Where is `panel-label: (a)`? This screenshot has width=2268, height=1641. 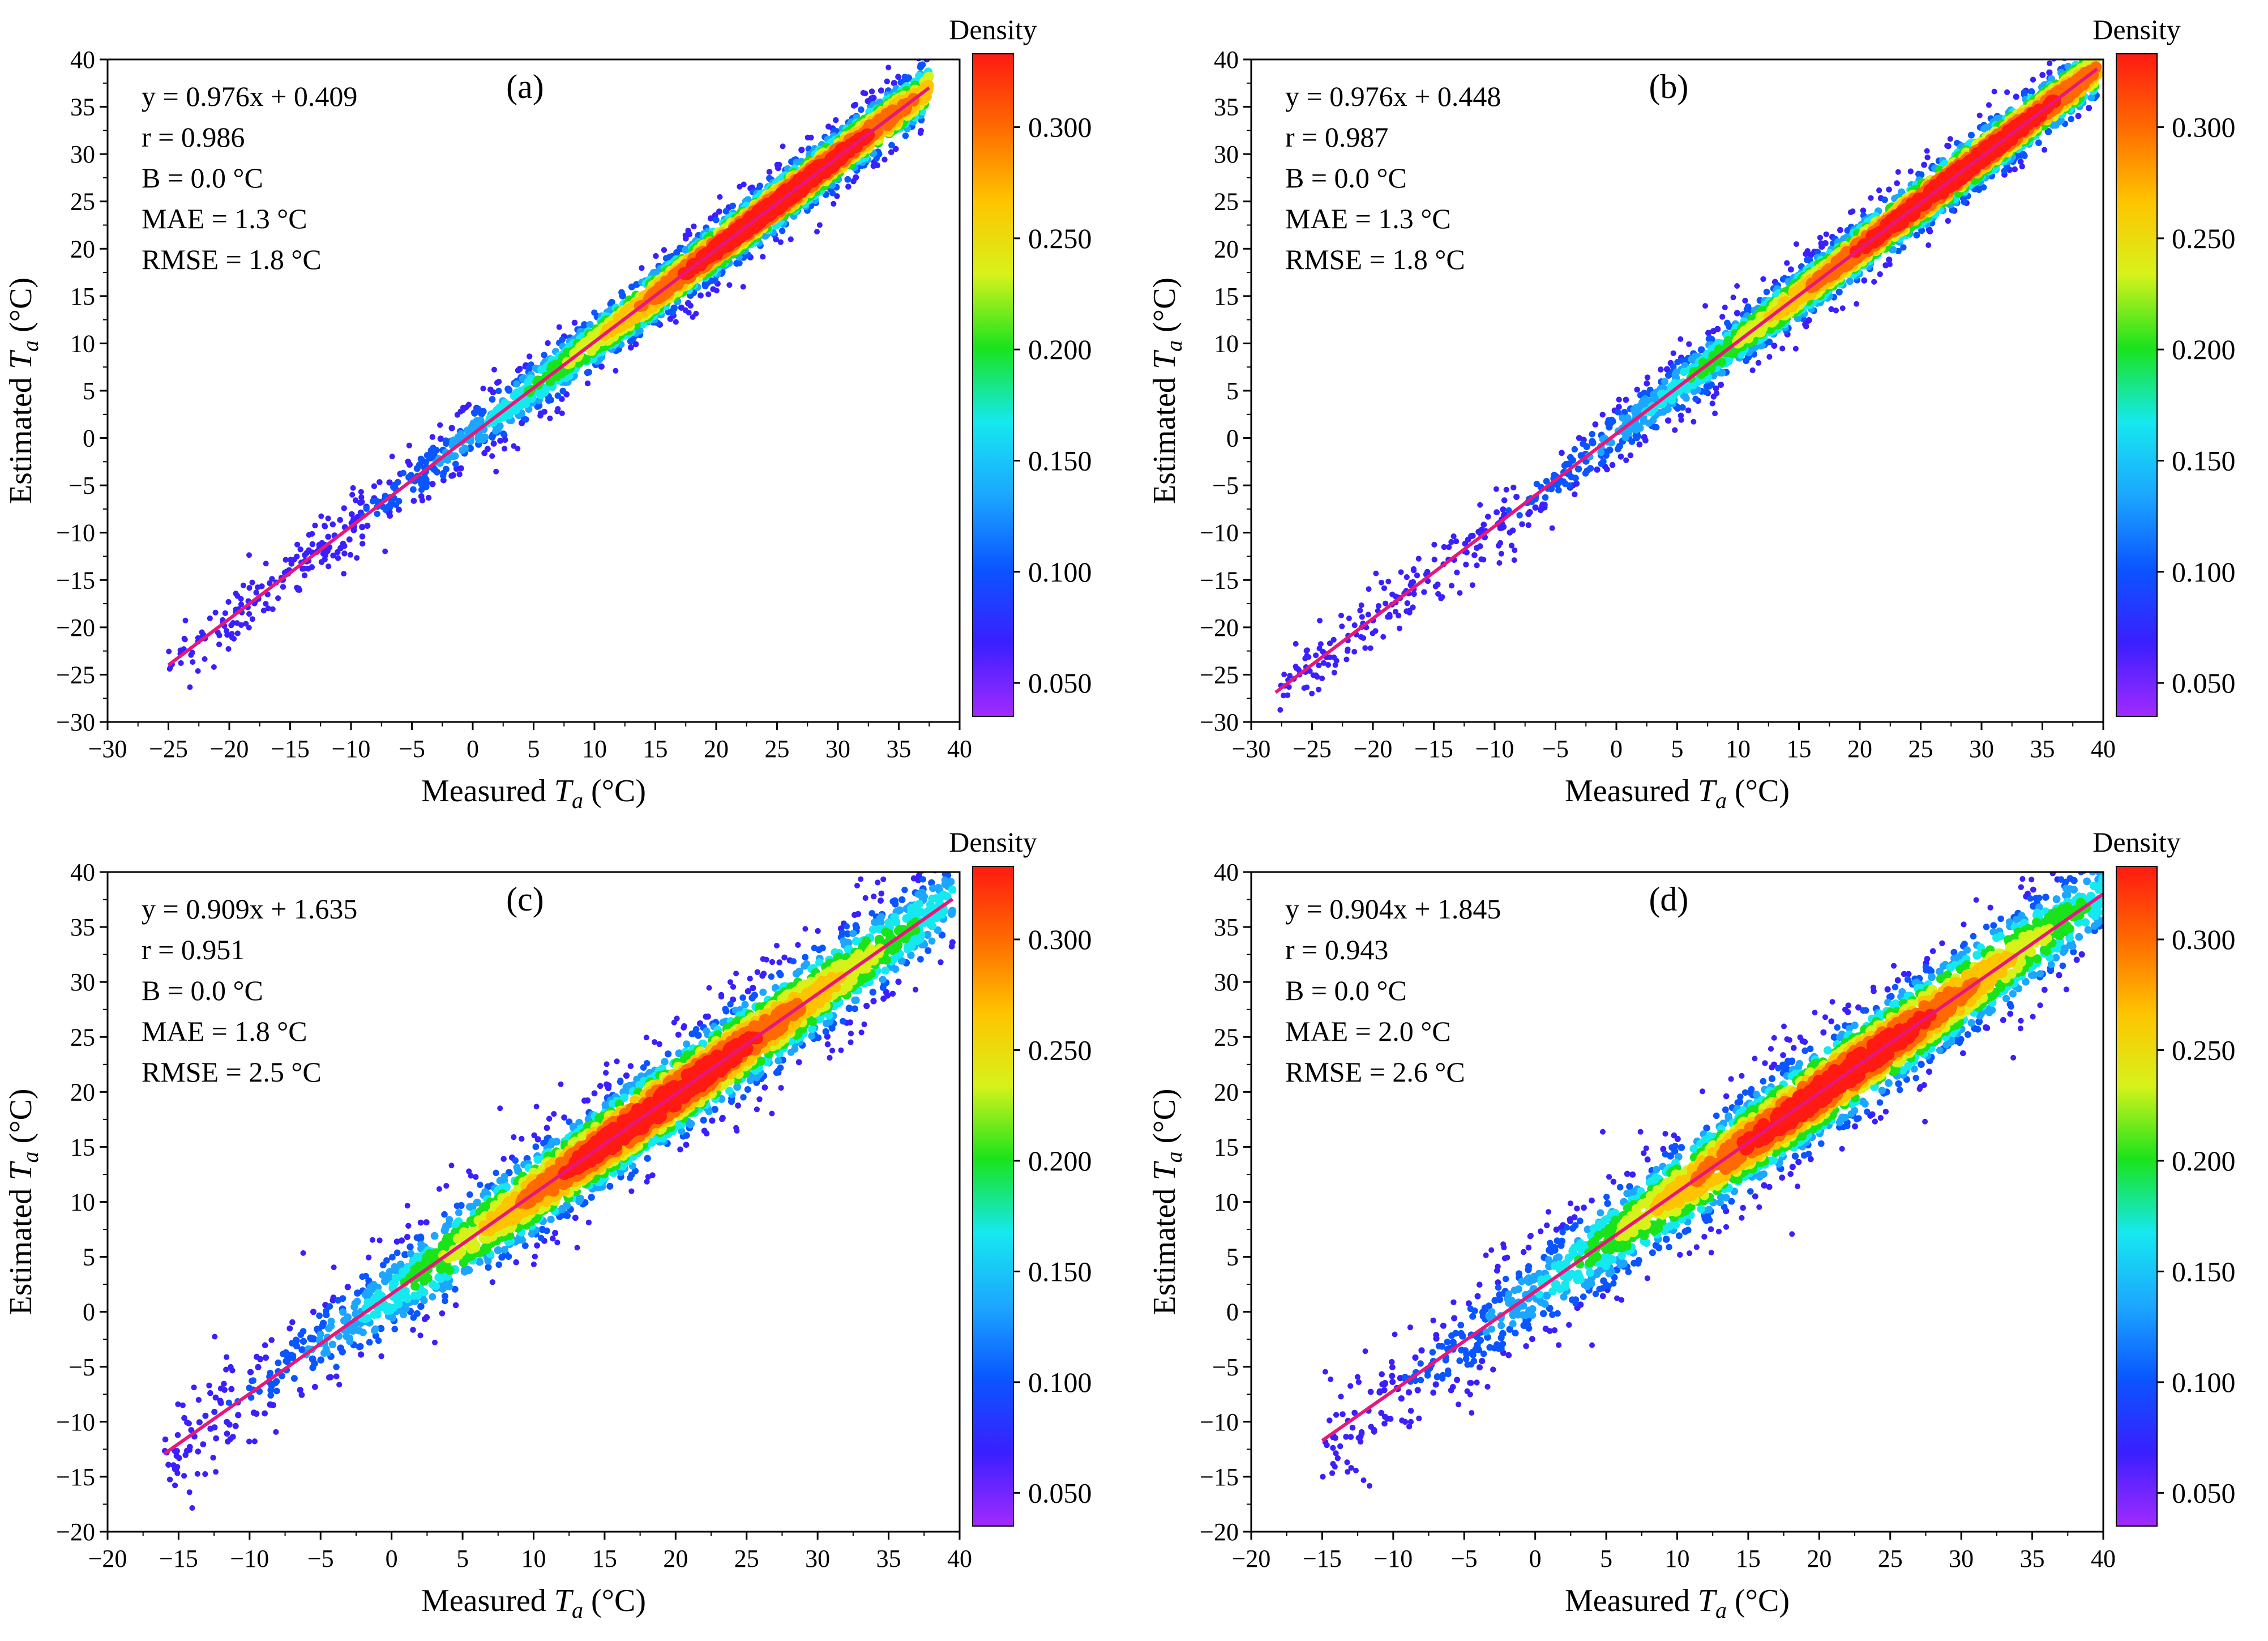
panel-label: (a) is located at coordinates (525, 86).